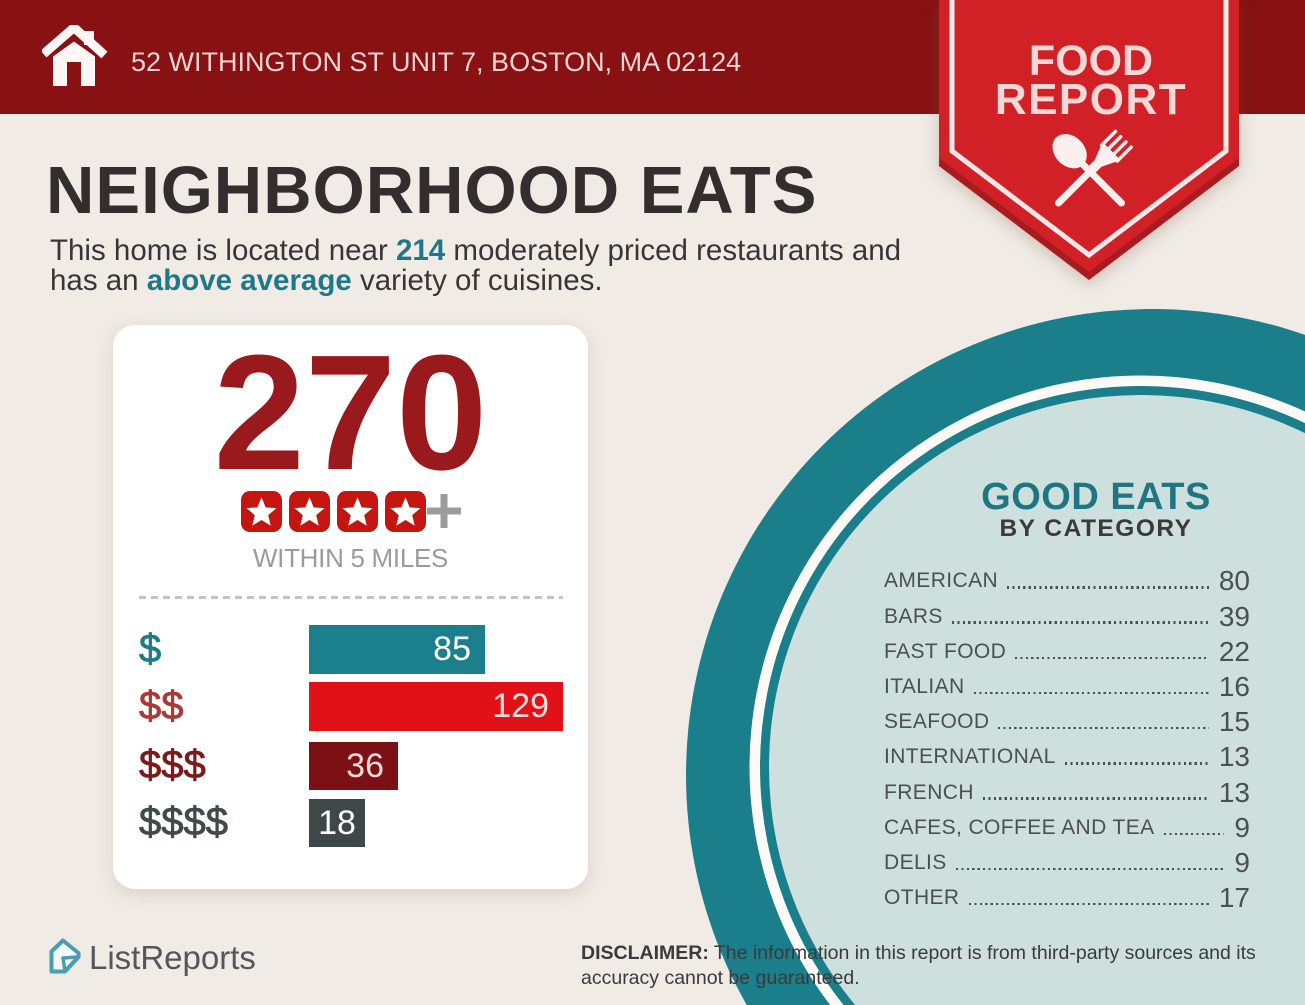 This screenshot has height=1005, width=1305. I want to click on svg-text: REPORT, so click(1091, 99).